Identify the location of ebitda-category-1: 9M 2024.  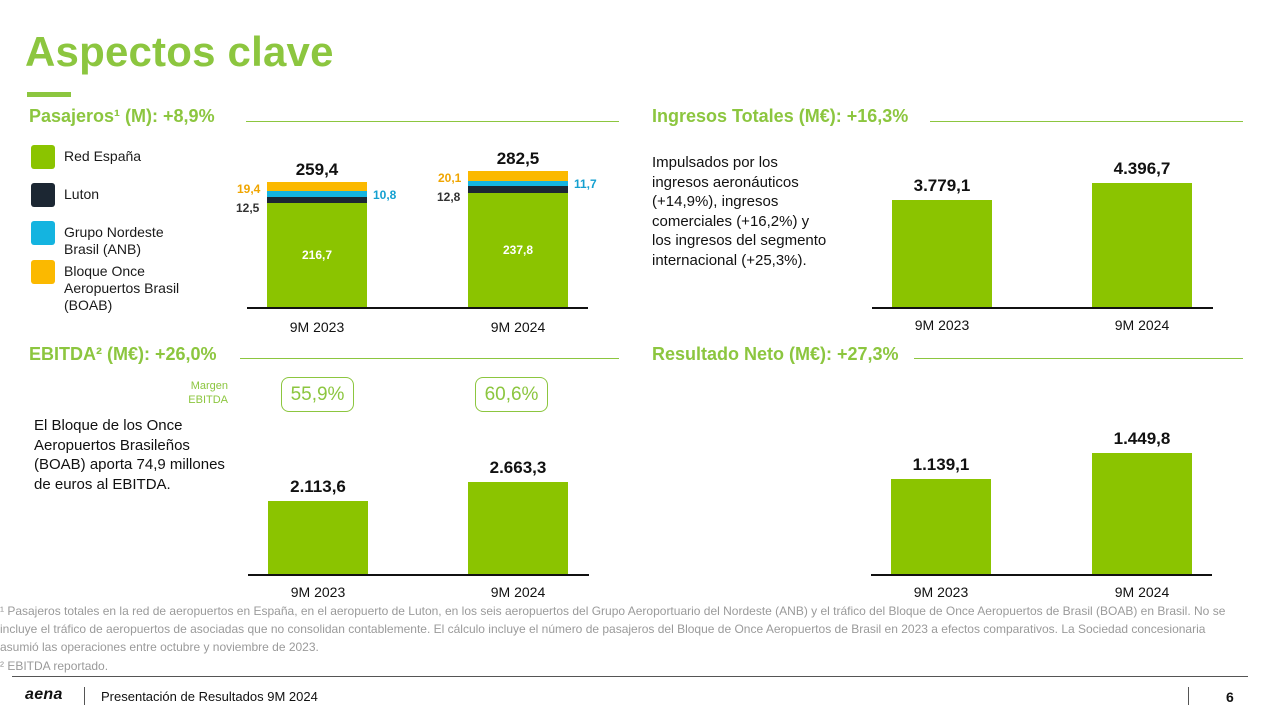
(518, 592).